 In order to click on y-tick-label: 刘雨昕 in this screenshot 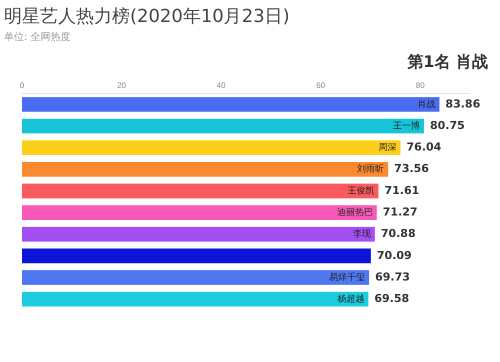, I will do `click(370, 169)`.